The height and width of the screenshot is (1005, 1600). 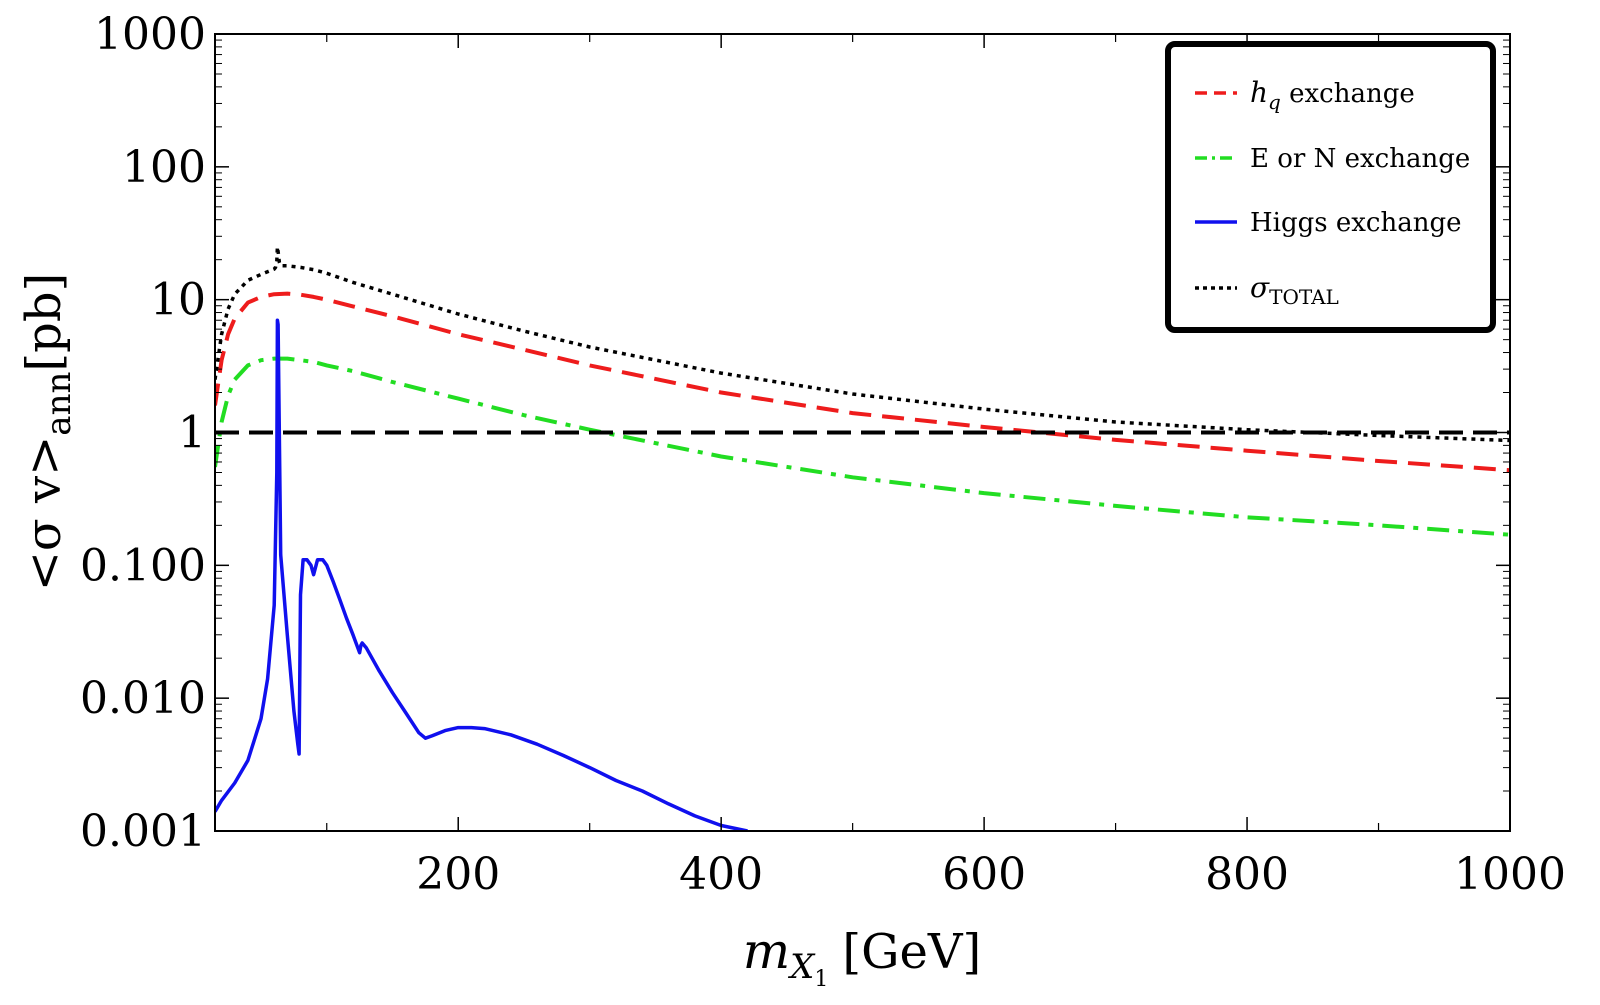 I want to click on legend-box, so click(x=1330, y=187).